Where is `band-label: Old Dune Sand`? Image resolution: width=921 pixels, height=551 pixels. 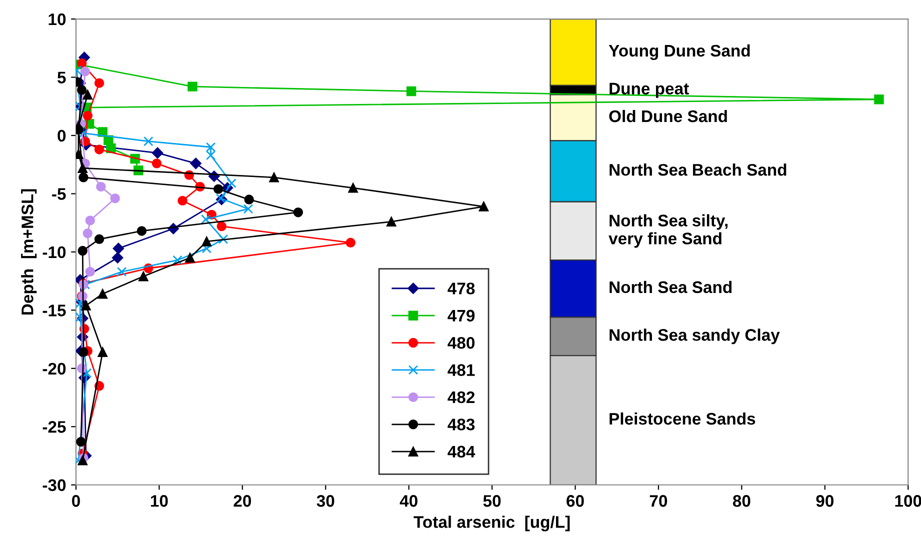 band-label: Old Dune Sand is located at coordinates (668, 116).